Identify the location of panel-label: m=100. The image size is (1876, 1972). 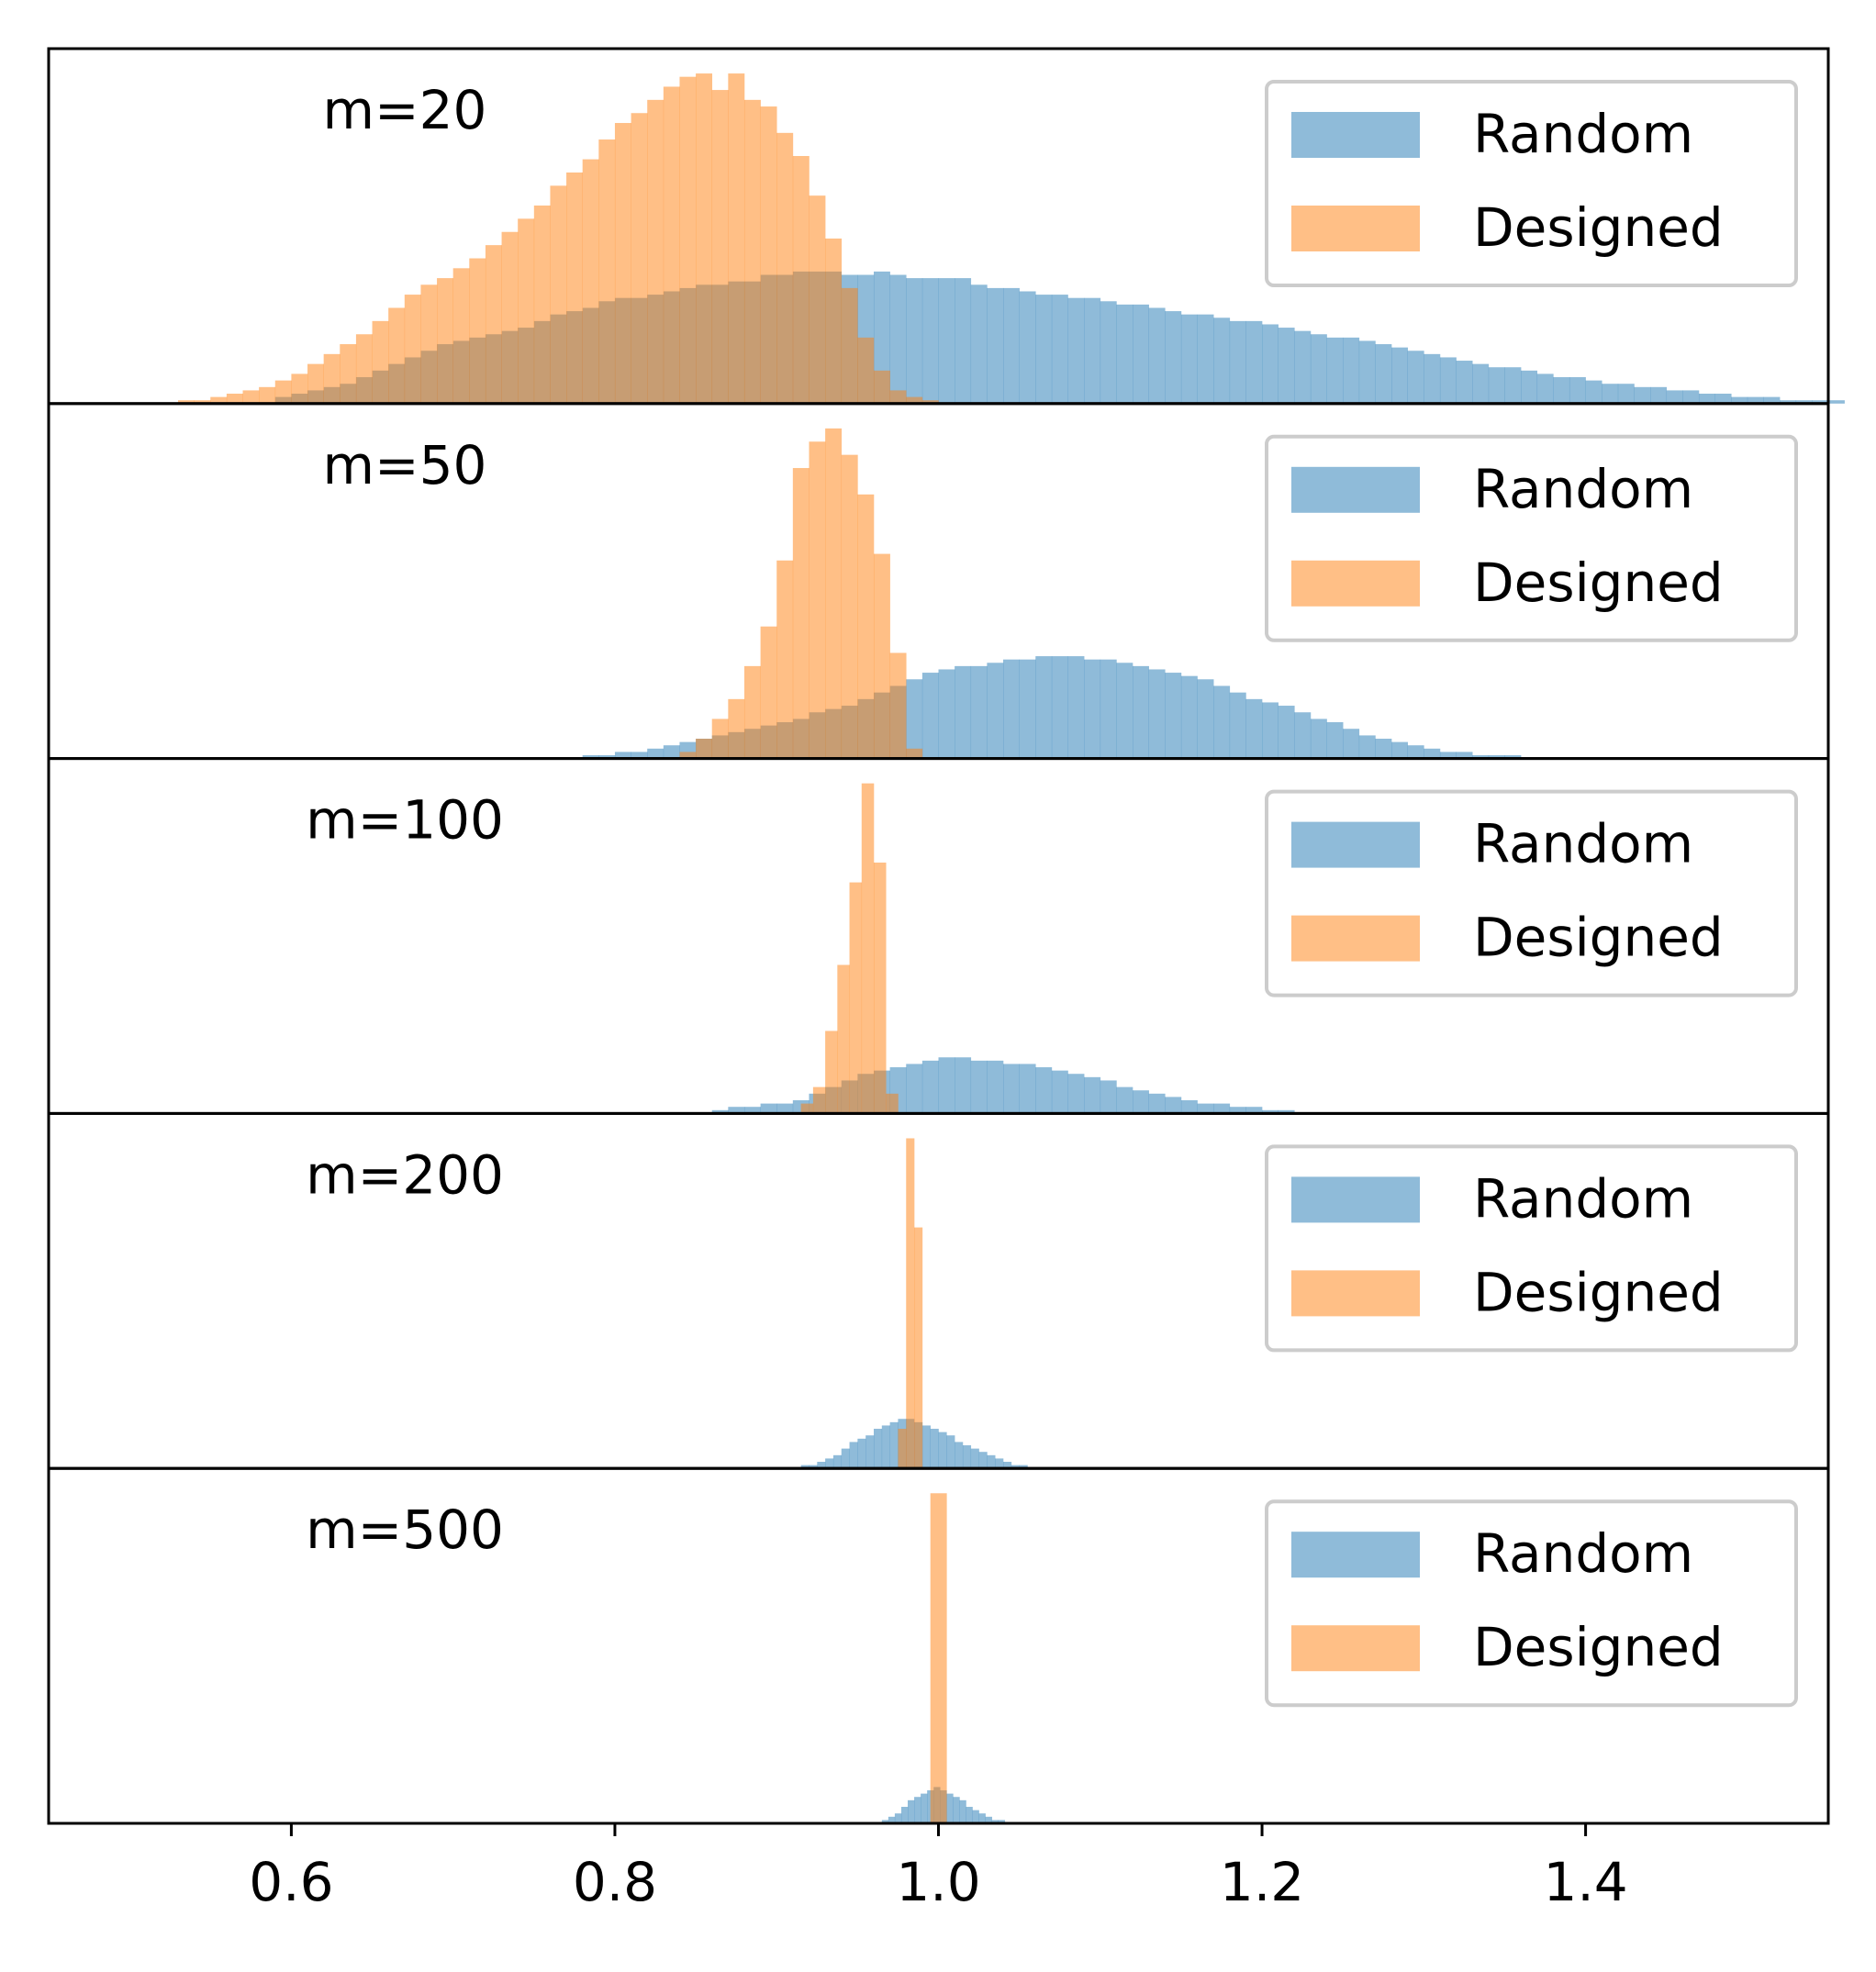
(405, 821).